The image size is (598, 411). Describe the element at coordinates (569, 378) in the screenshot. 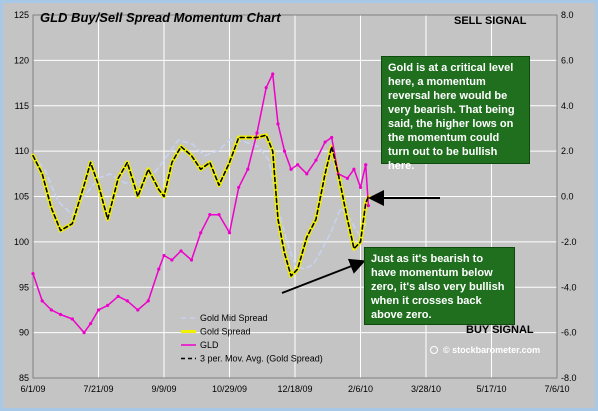

I see `y-right-tick-label: -8.0` at that location.